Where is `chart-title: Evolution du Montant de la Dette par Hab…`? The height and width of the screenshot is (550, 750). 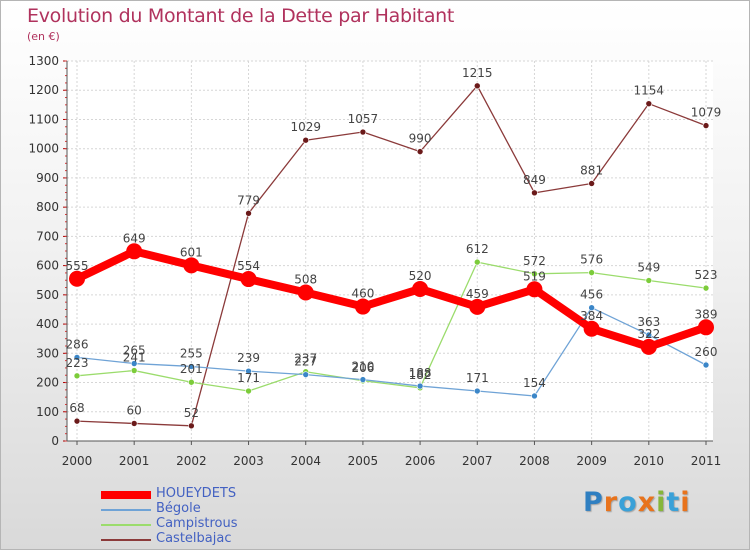
chart-title: Evolution du Montant de la Dette par Hab… is located at coordinates (241, 16).